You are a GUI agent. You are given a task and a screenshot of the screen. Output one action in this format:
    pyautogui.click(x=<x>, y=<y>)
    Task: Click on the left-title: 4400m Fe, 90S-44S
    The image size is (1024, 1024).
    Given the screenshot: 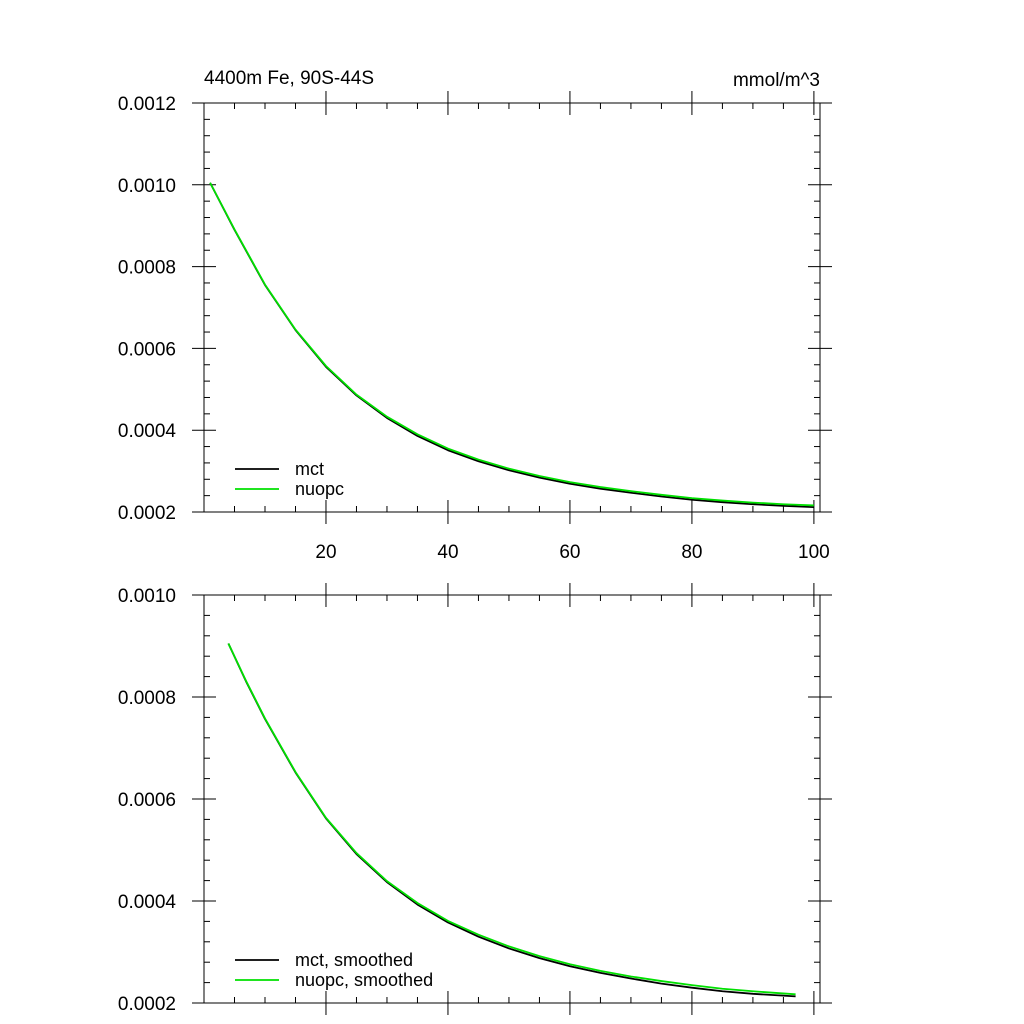 What is the action you would take?
    pyautogui.click(x=289, y=78)
    